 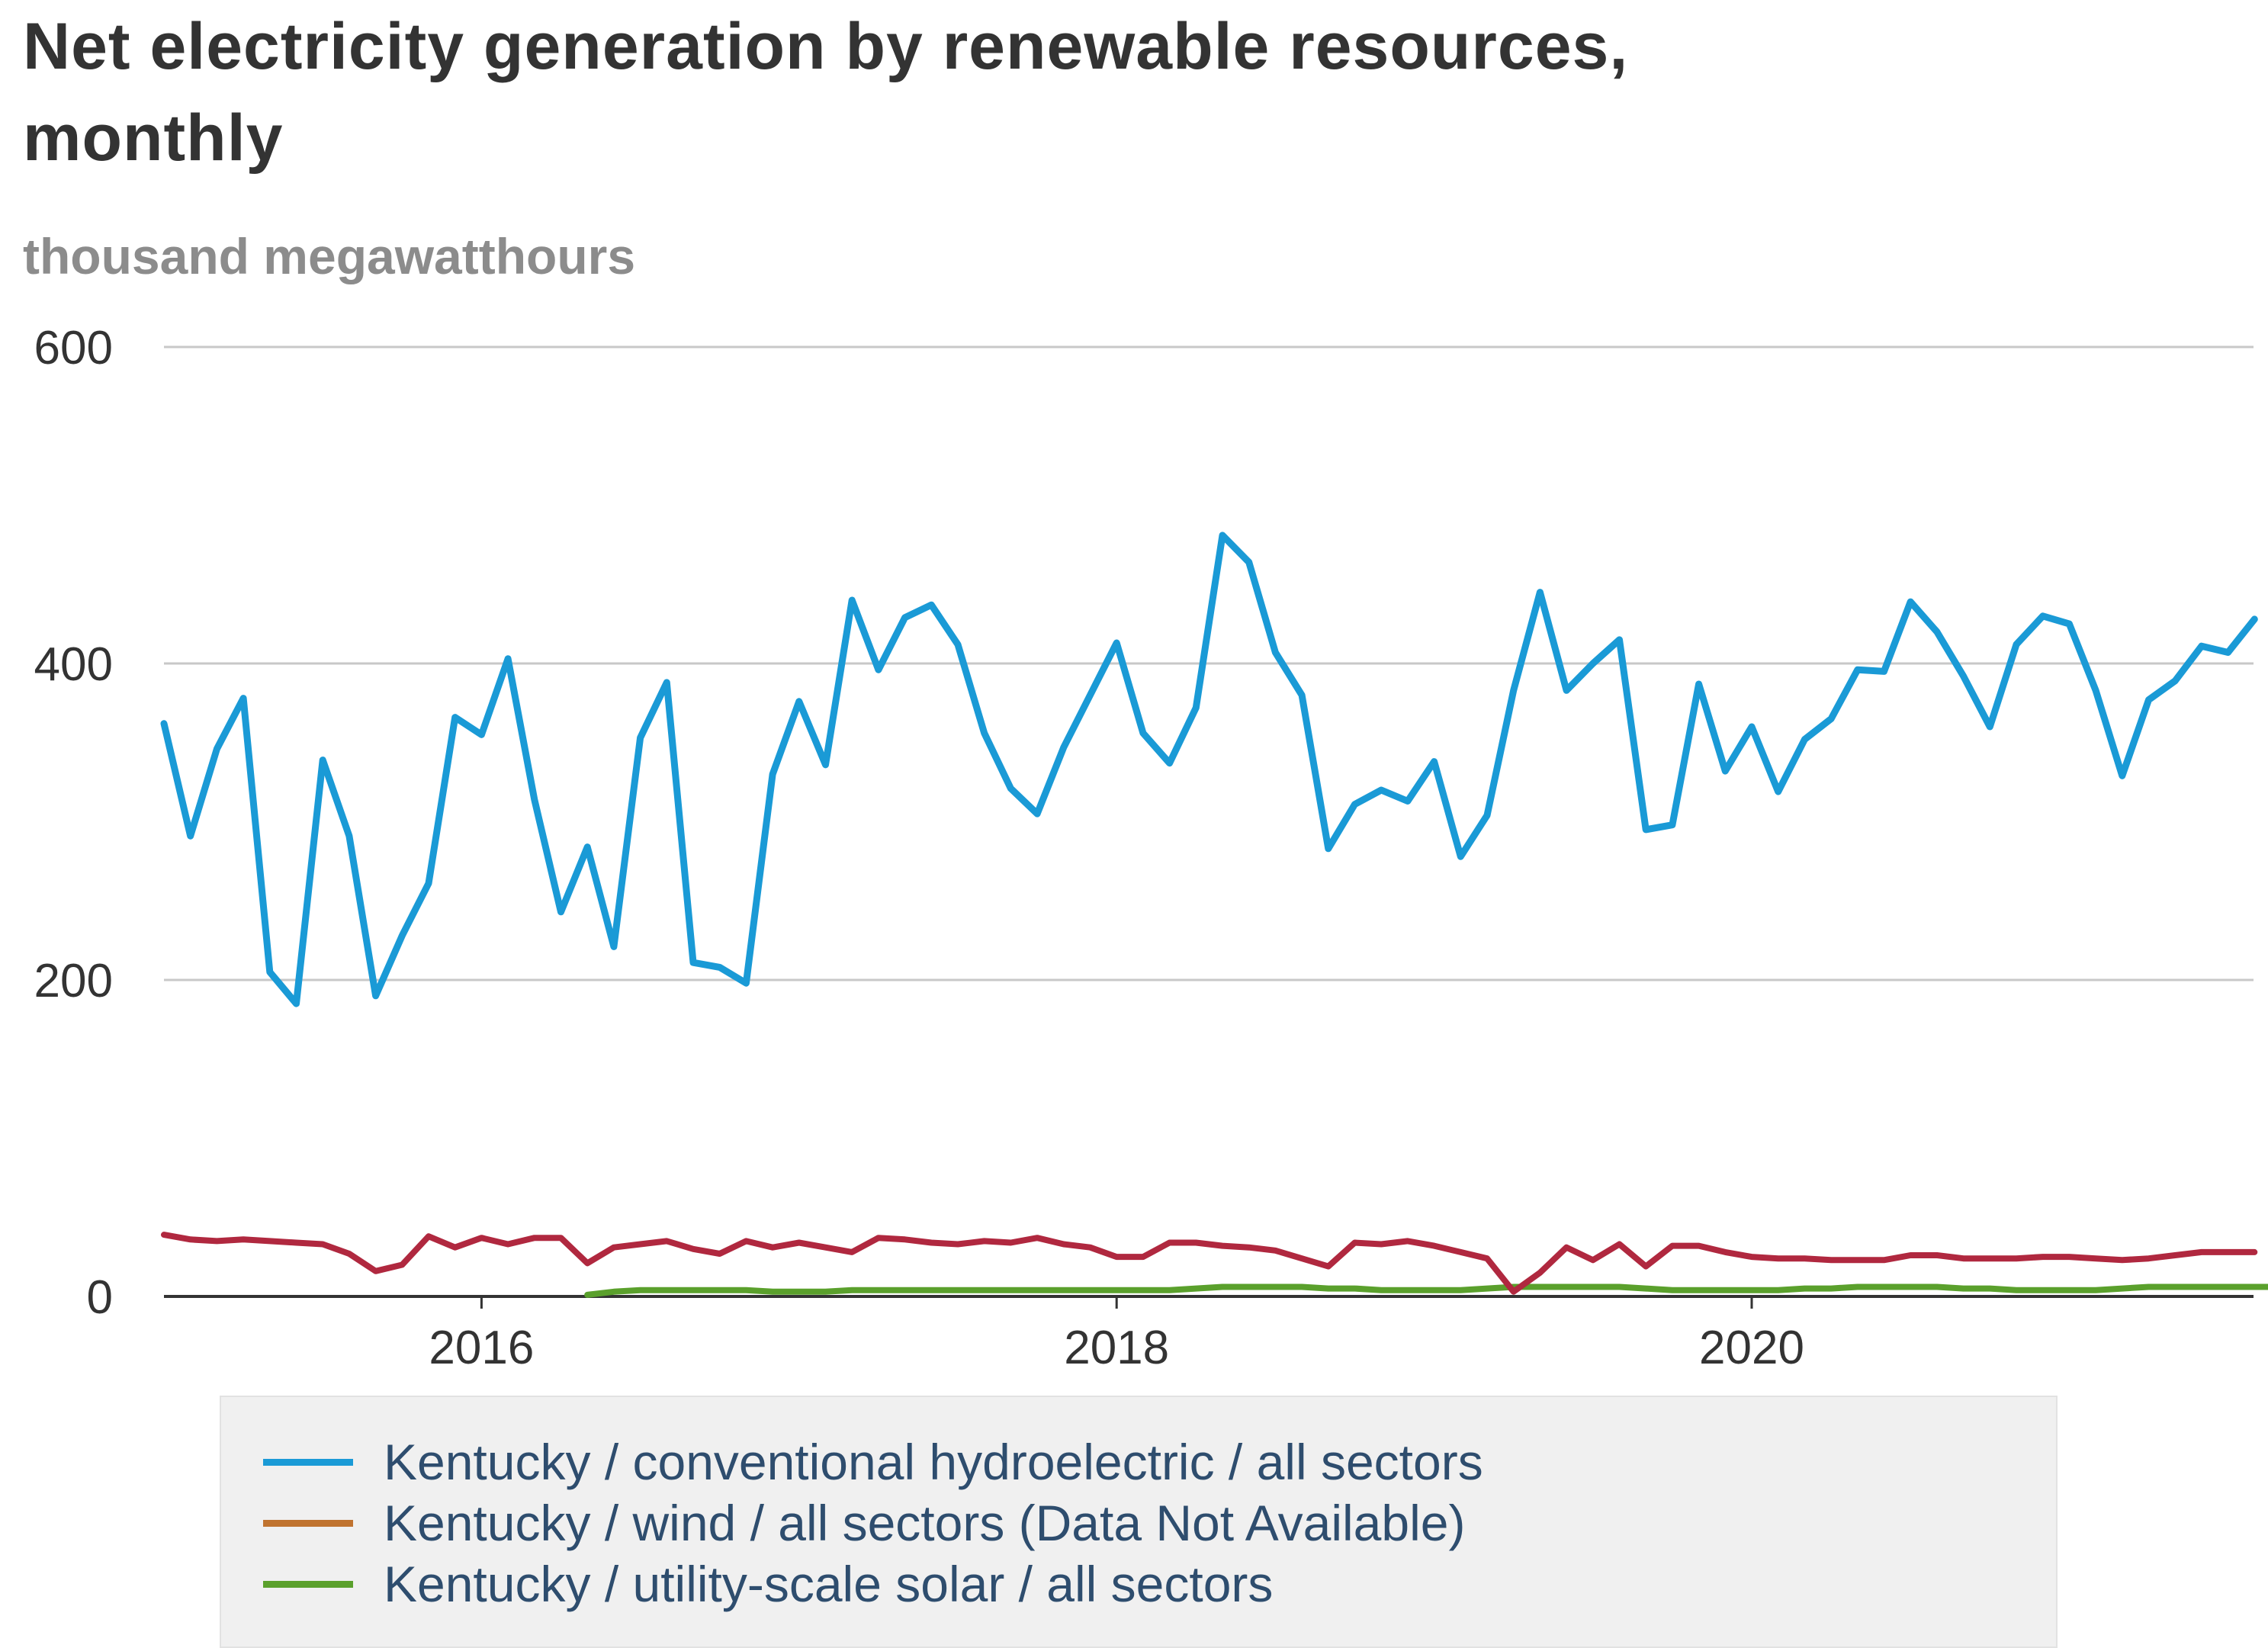 What do you see at coordinates (308, 1584) in the screenshot?
I see `legend-swatch-solar` at bounding box center [308, 1584].